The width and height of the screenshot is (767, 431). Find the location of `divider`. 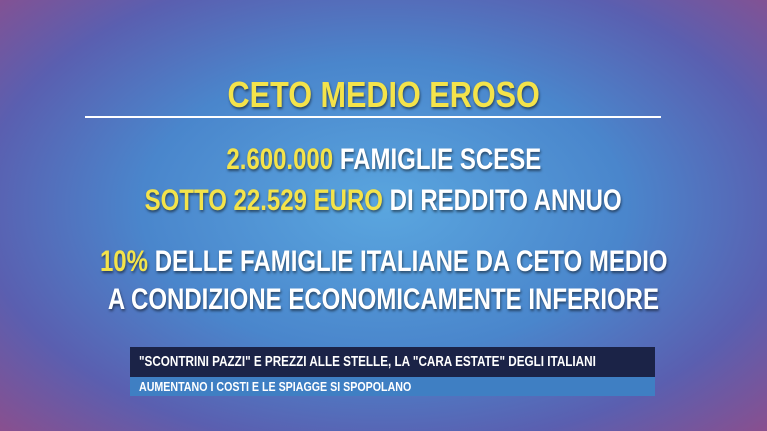

divider is located at coordinates (373, 117).